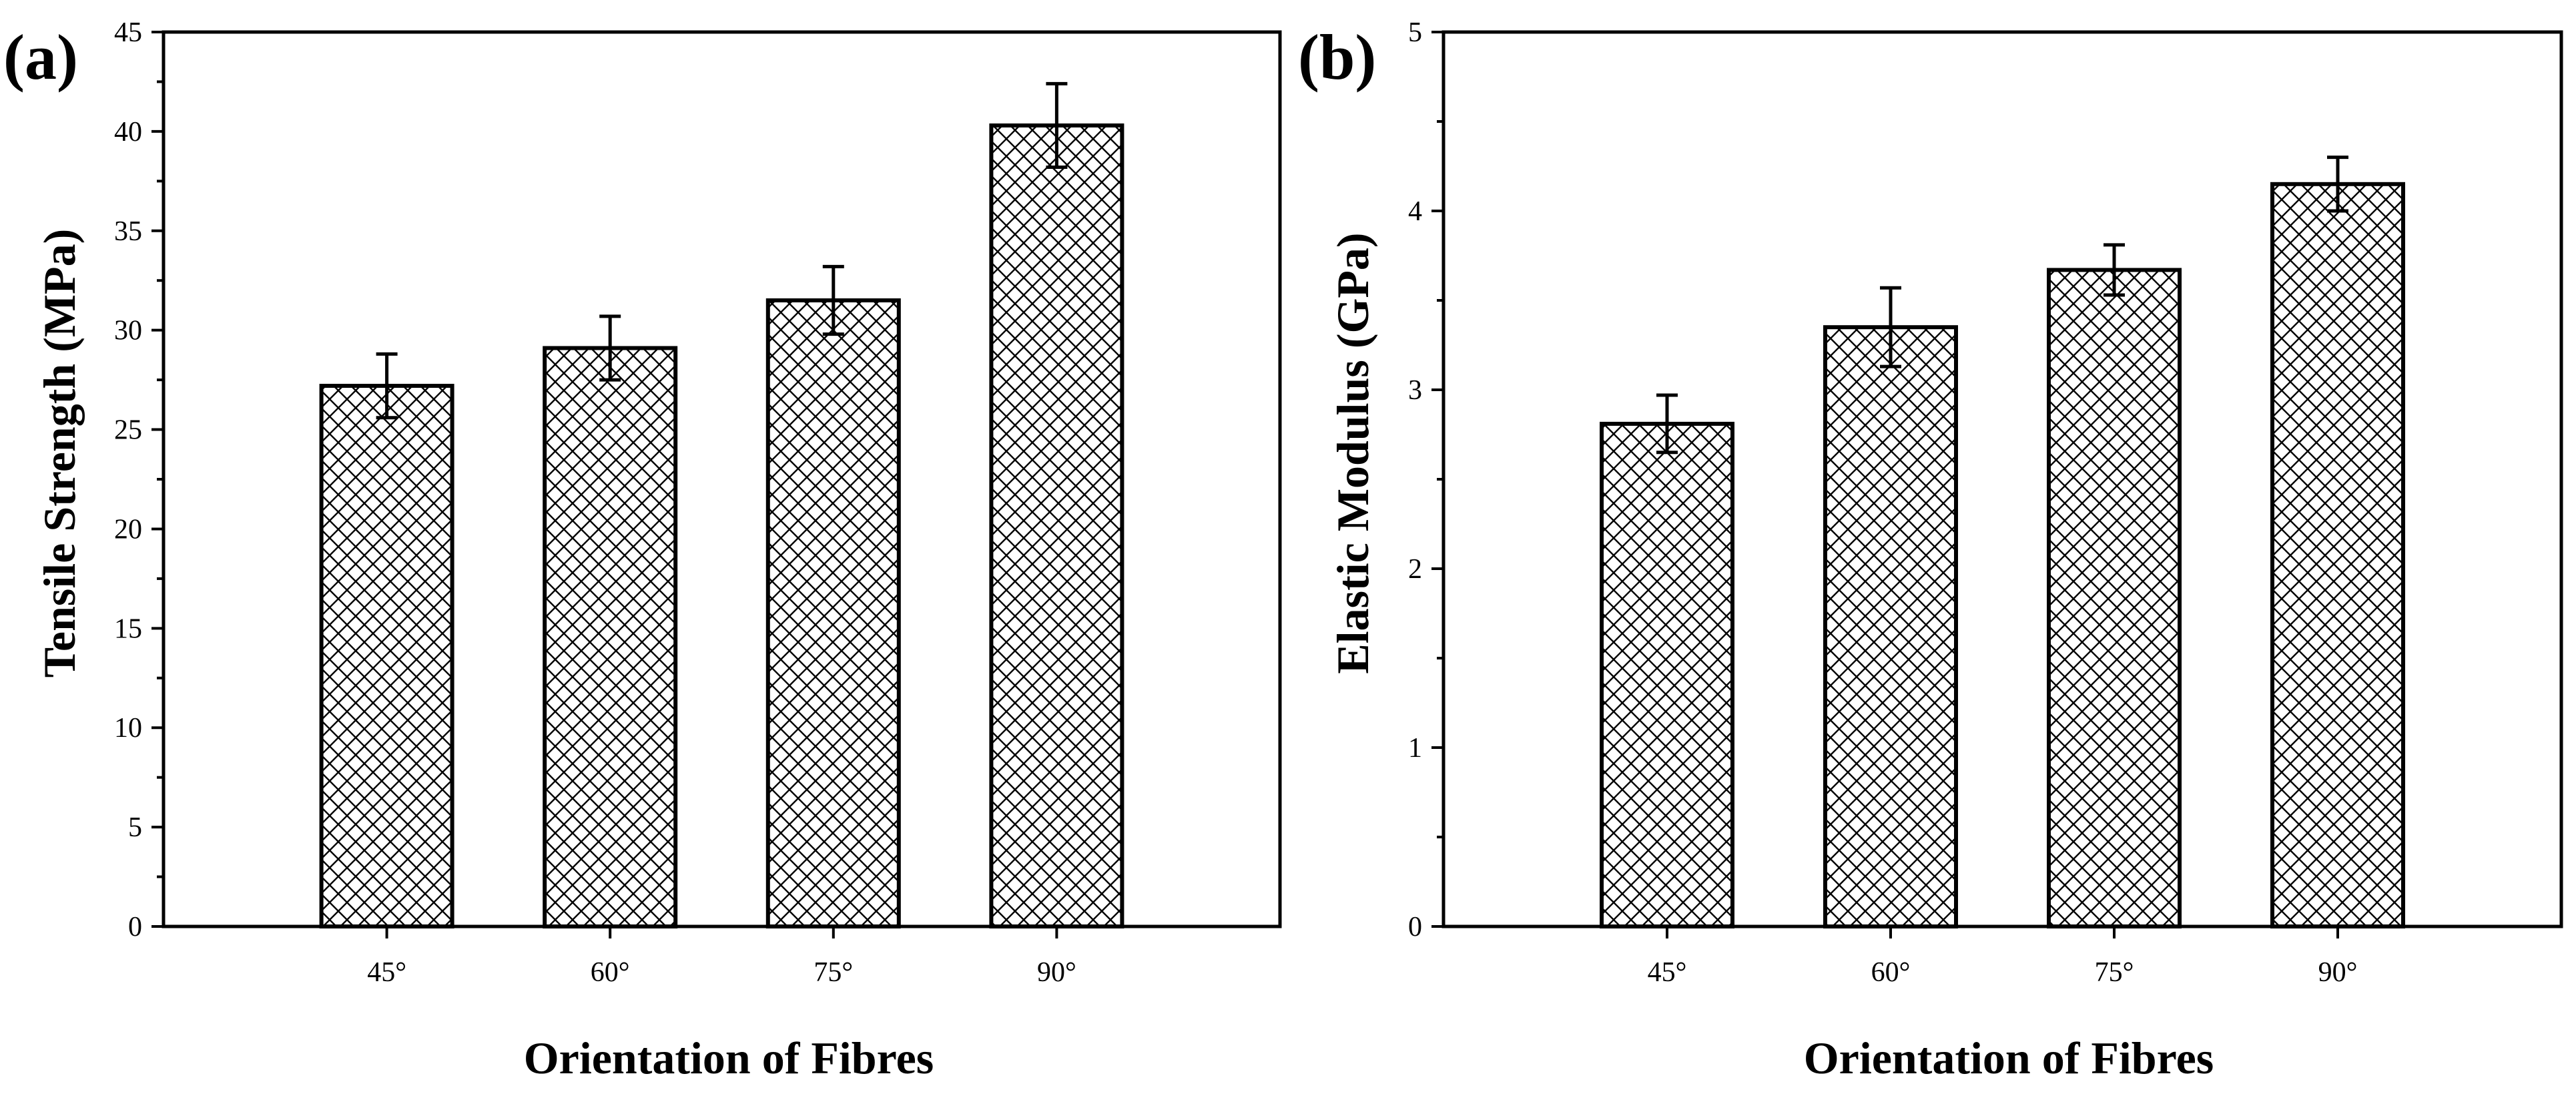 This screenshot has width=2576, height=1094. What do you see at coordinates (128, 529) in the screenshot?
I see `y-tick-label-a: 20` at bounding box center [128, 529].